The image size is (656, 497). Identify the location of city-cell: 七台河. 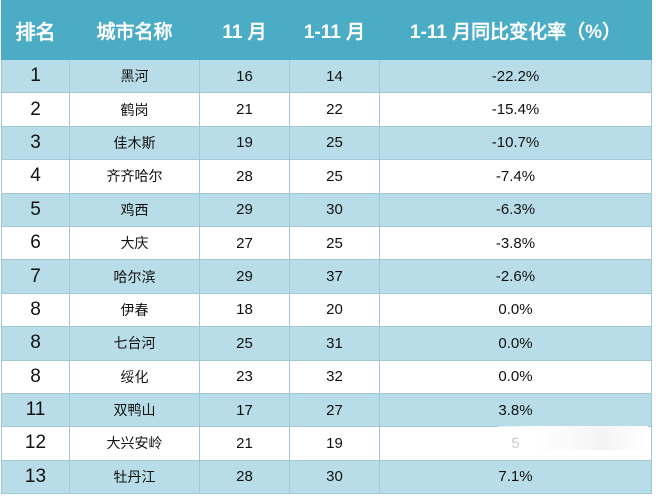
(134, 343).